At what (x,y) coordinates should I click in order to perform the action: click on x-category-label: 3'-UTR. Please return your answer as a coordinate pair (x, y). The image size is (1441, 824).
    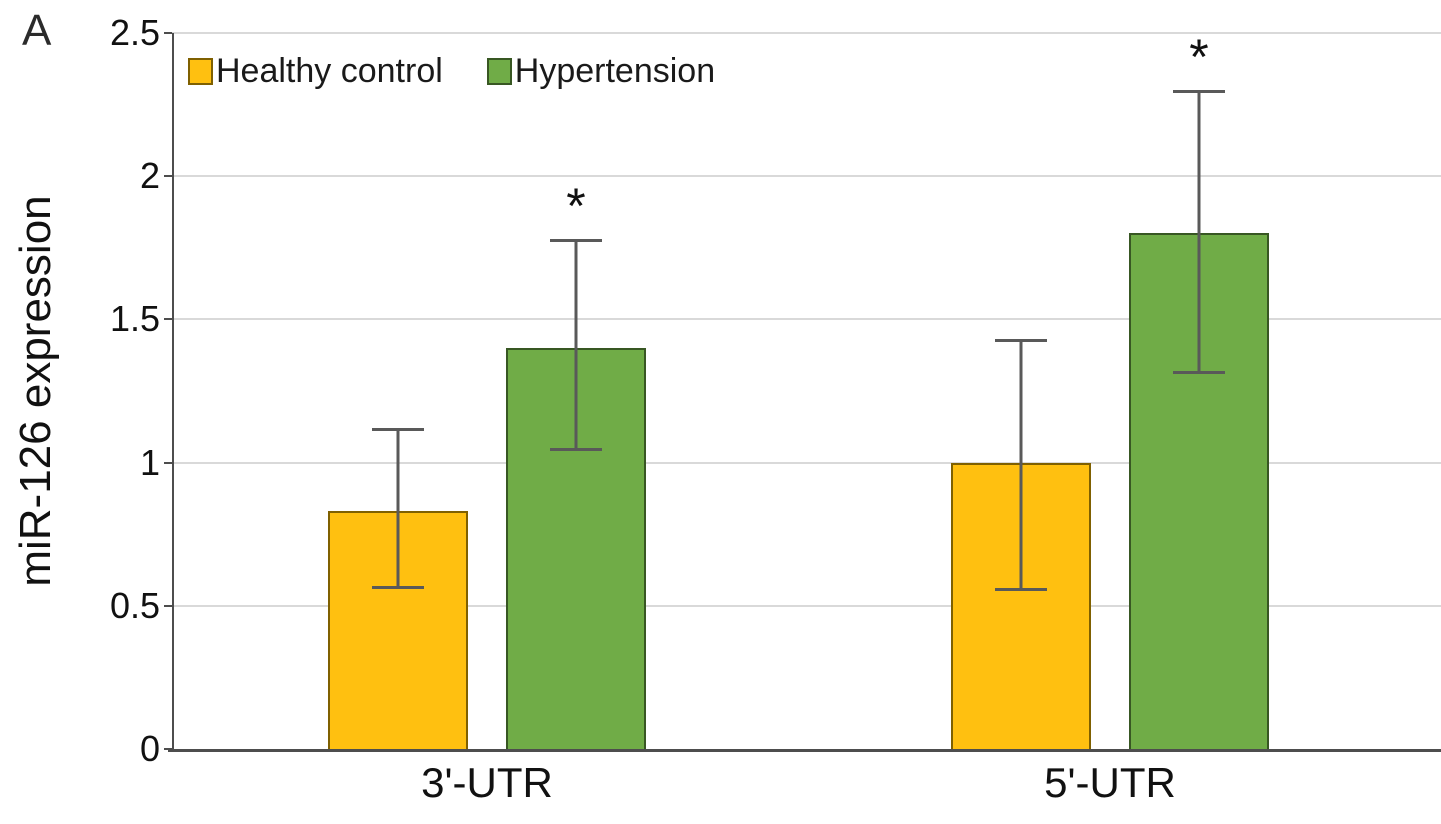
    Looking at the image, I should click on (487, 782).